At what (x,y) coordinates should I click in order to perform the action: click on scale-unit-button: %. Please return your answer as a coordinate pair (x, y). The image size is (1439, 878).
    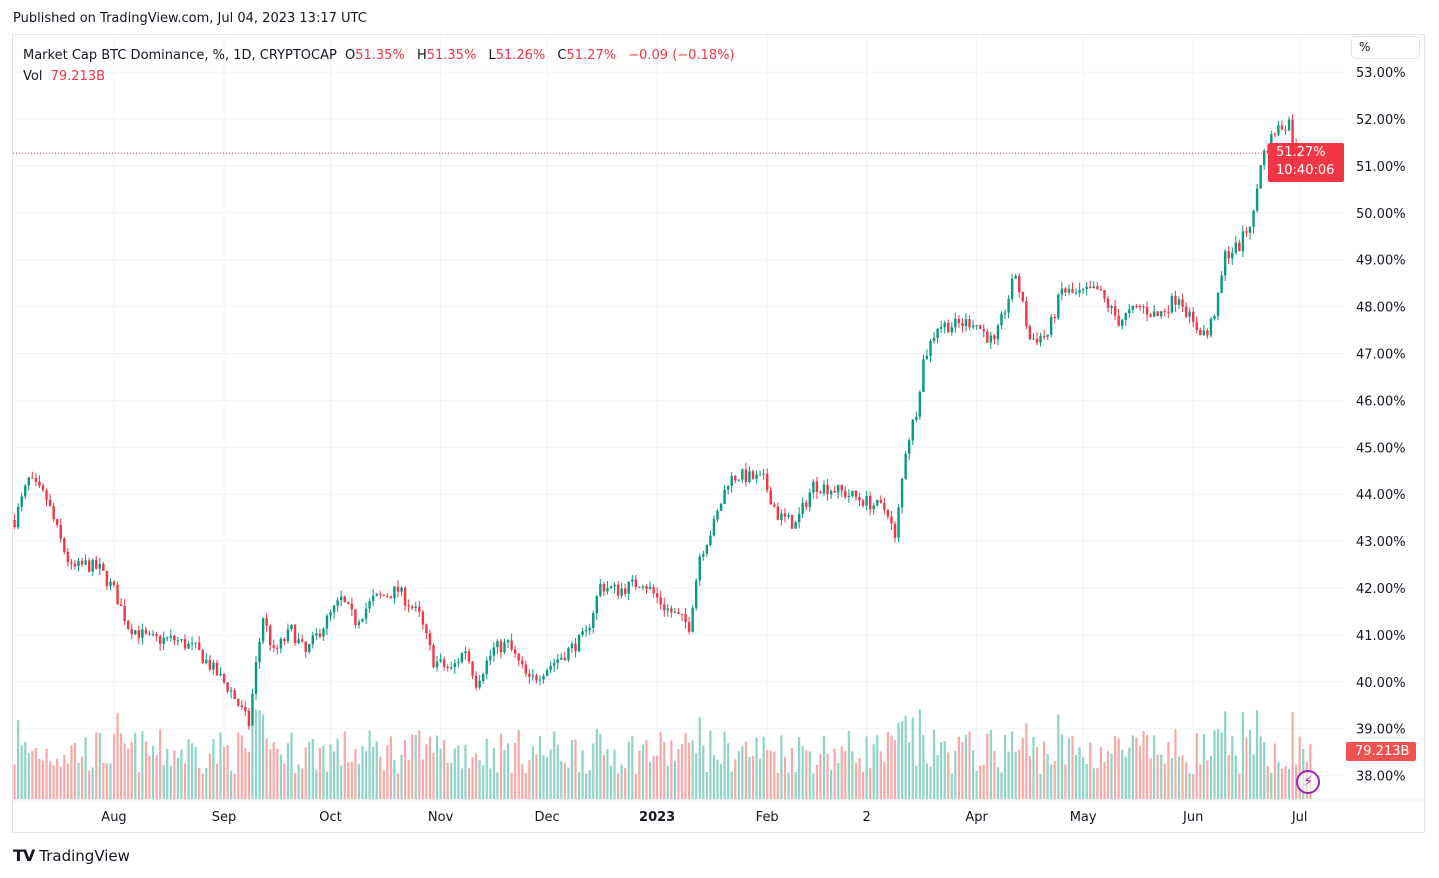
    Looking at the image, I should click on (1385, 47).